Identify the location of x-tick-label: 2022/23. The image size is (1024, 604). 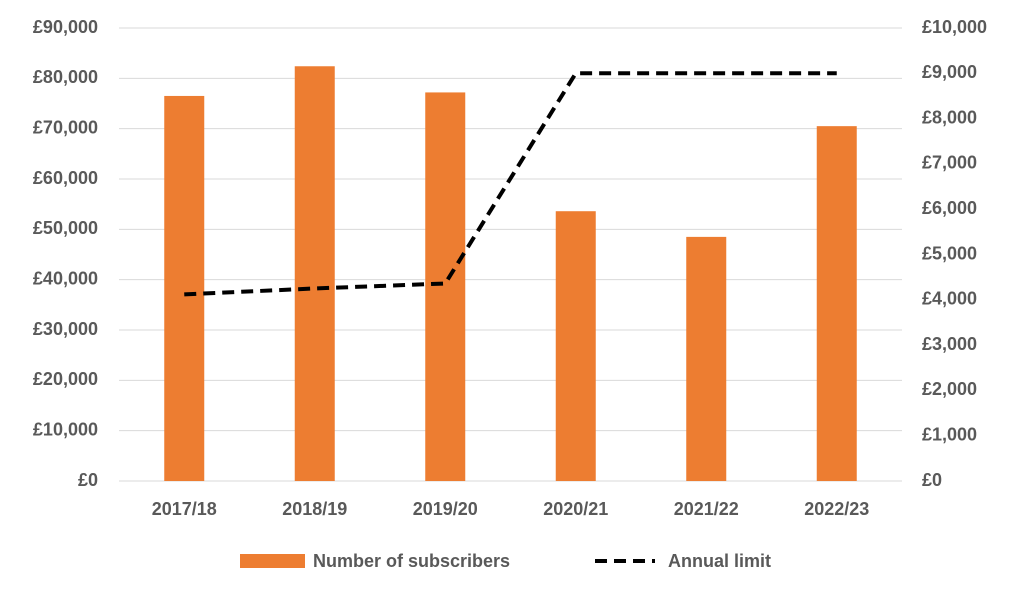
(836, 509).